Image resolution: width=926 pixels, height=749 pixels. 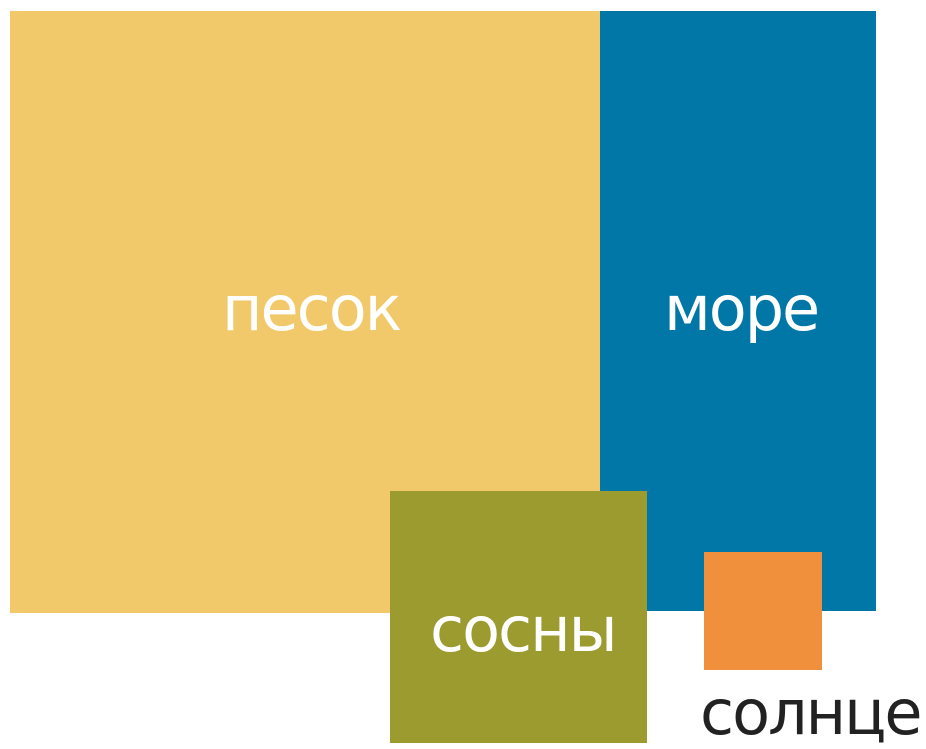 What do you see at coordinates (811, 712) in the screenshot?
I see `sun-label: солнце` at bounding box center [811, 712].